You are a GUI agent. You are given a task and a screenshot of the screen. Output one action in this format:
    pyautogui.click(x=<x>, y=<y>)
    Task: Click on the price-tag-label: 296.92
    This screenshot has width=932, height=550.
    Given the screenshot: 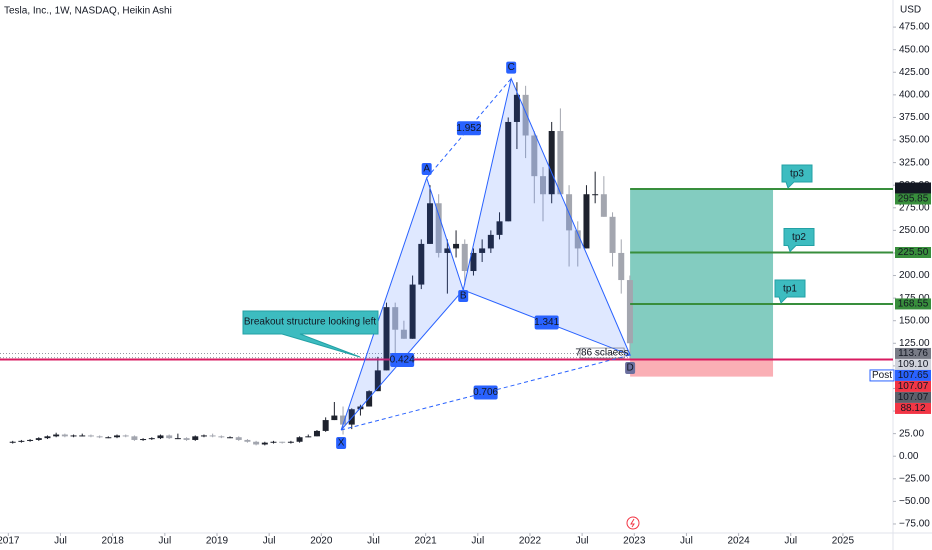 What is the action you would take?
    pyautogui.click(x=913, y=188)
    